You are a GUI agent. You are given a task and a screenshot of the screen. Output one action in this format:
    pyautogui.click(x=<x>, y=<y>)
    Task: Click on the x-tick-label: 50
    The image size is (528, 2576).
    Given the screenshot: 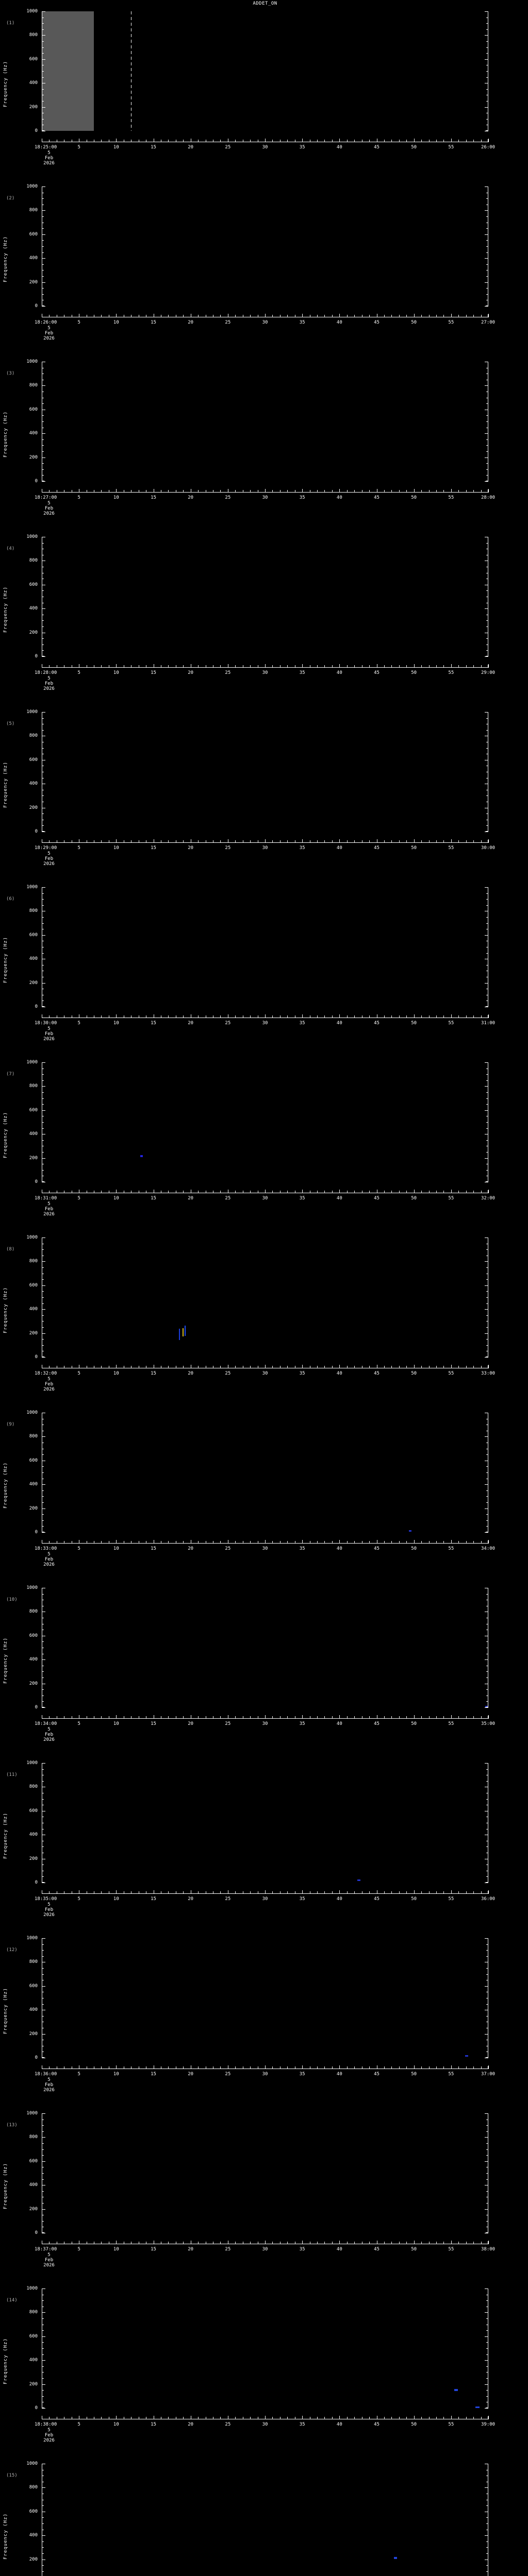 What is the action you would take?
    pyautogui.click(x=414, y=497)
    